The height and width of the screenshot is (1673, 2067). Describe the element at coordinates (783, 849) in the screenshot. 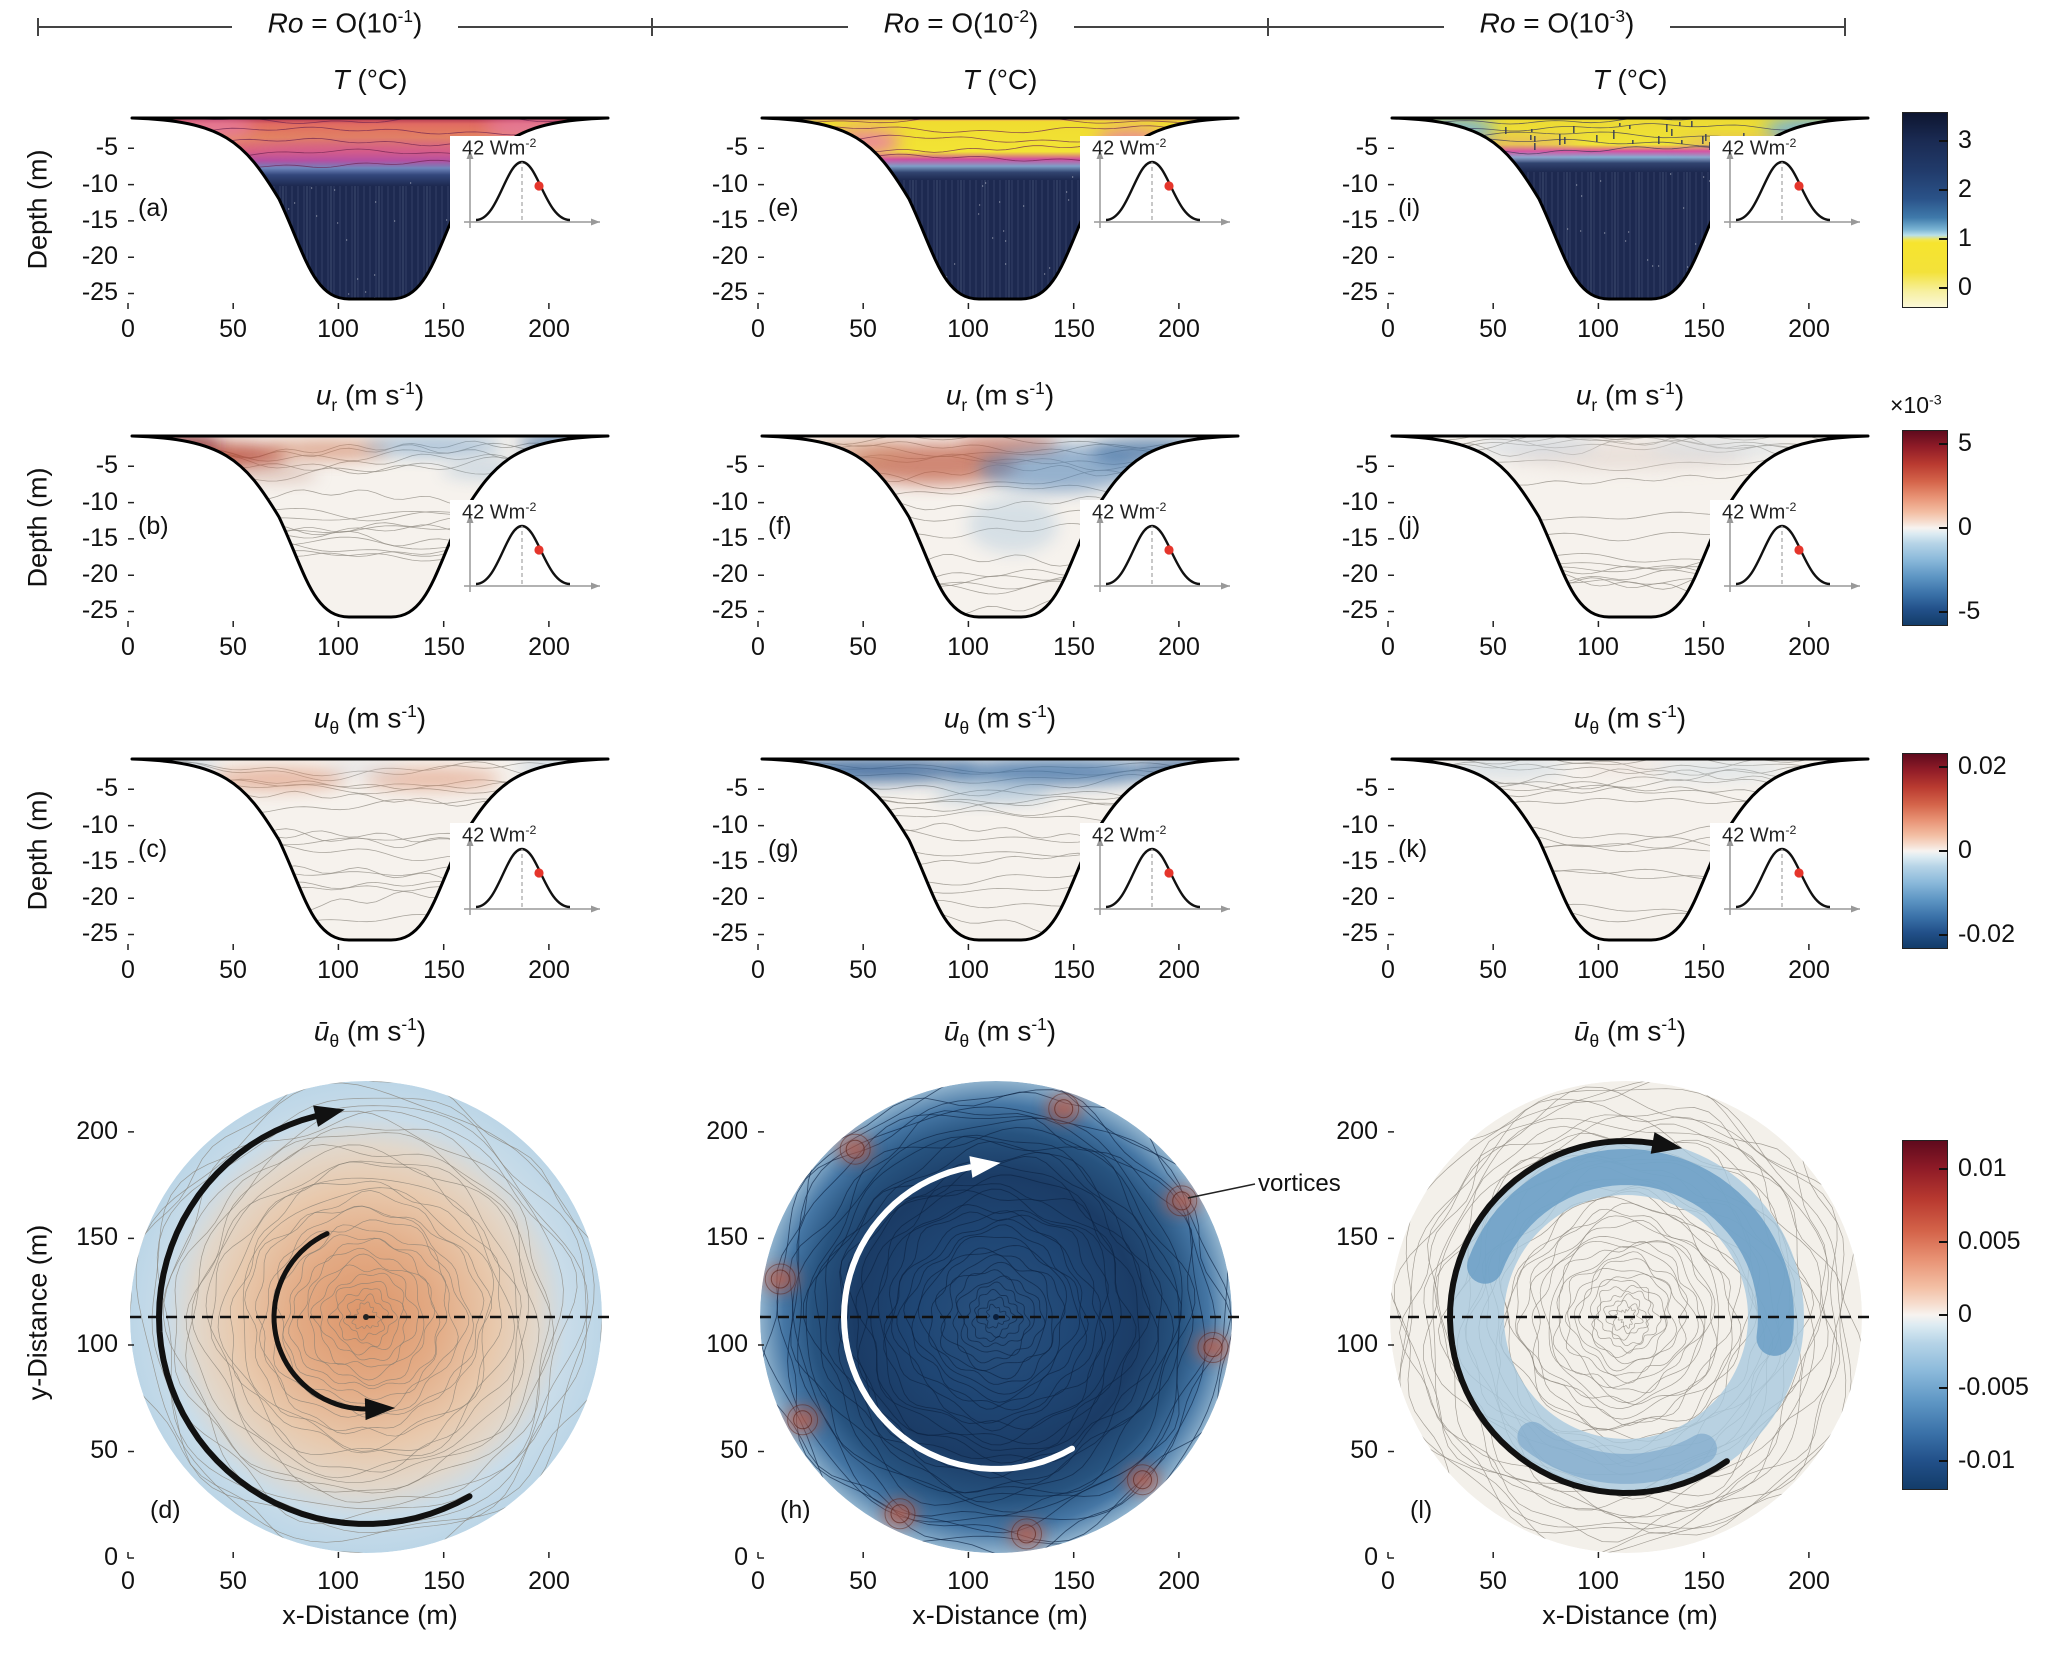

I see `panel-letter-label: (g)` at that location.